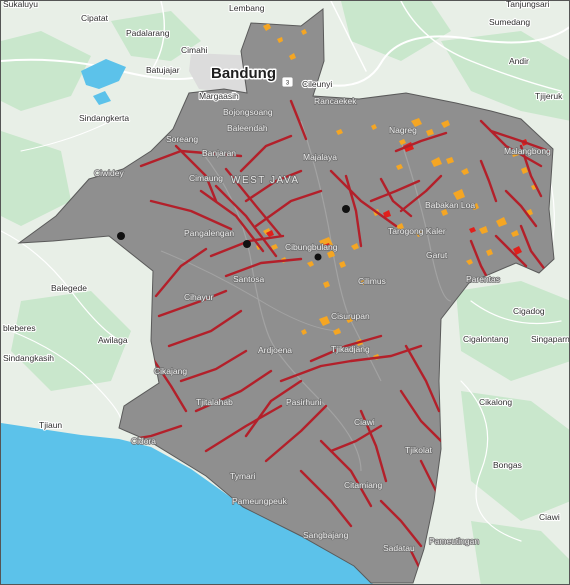 Image resolution: width=570 pixels, height=585 pixels. What do you see at coordinates (450, 205) in the screenshot?
I see `place-label: Babakan Loa` at bounding box center [450, 205].